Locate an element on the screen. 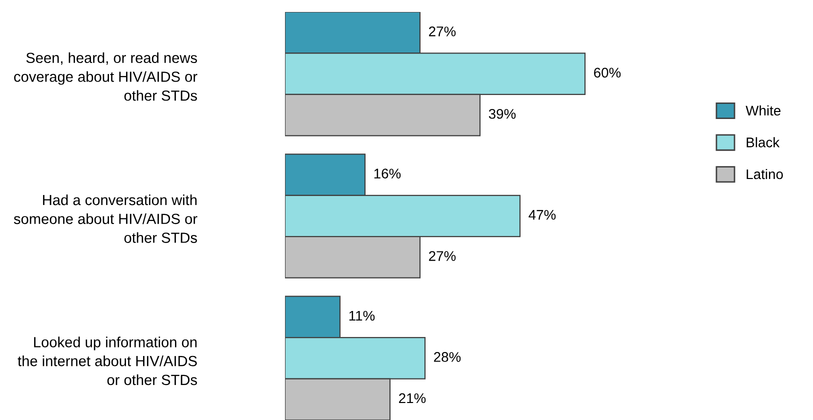  data-label: 28% is located at coordinates (447, 357).